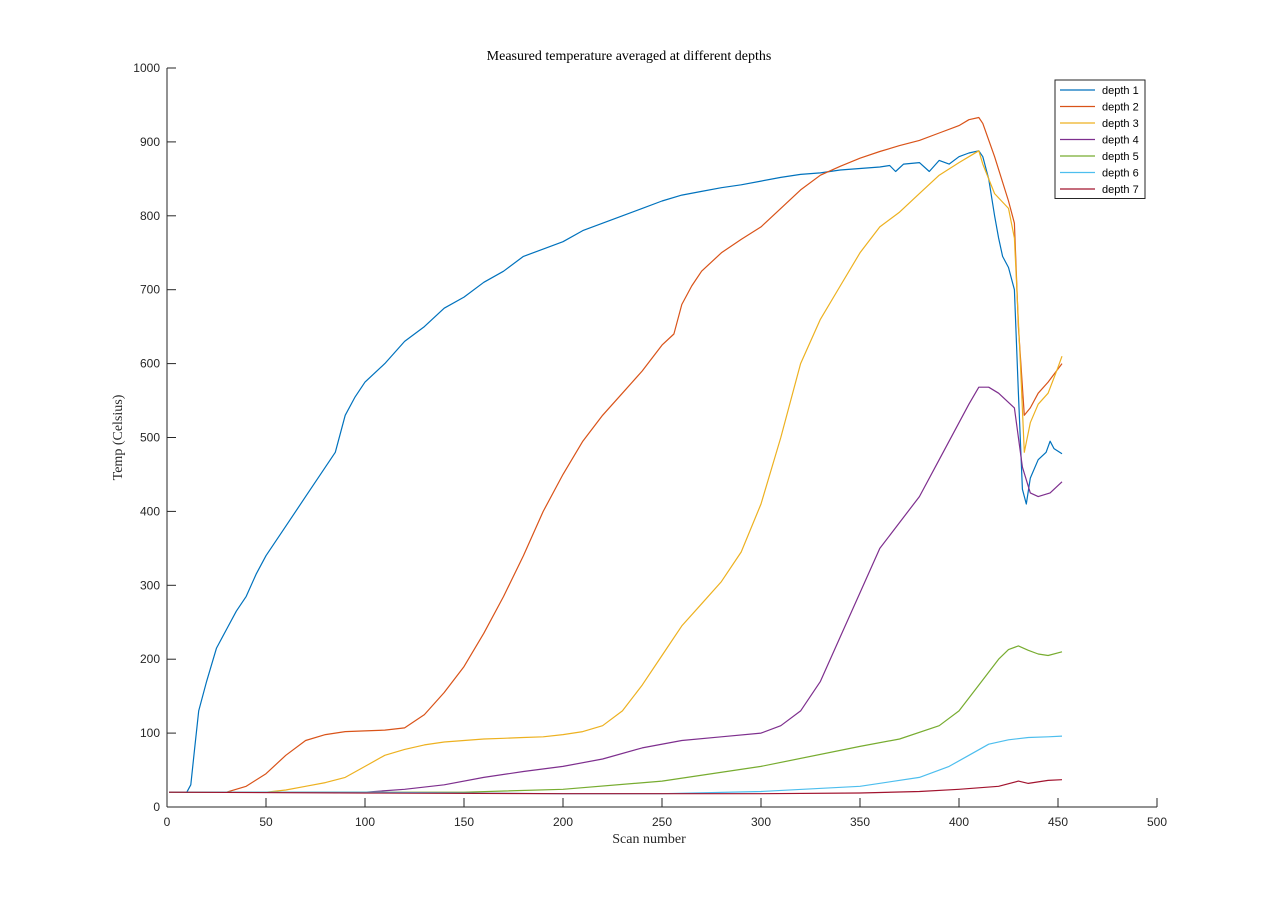 This screenshot has height=907, width=1280. What do you see at coordinates (146, 68) in the screenshot?
I see `y-tick-label: 1000` at bounding box center [146, 68].